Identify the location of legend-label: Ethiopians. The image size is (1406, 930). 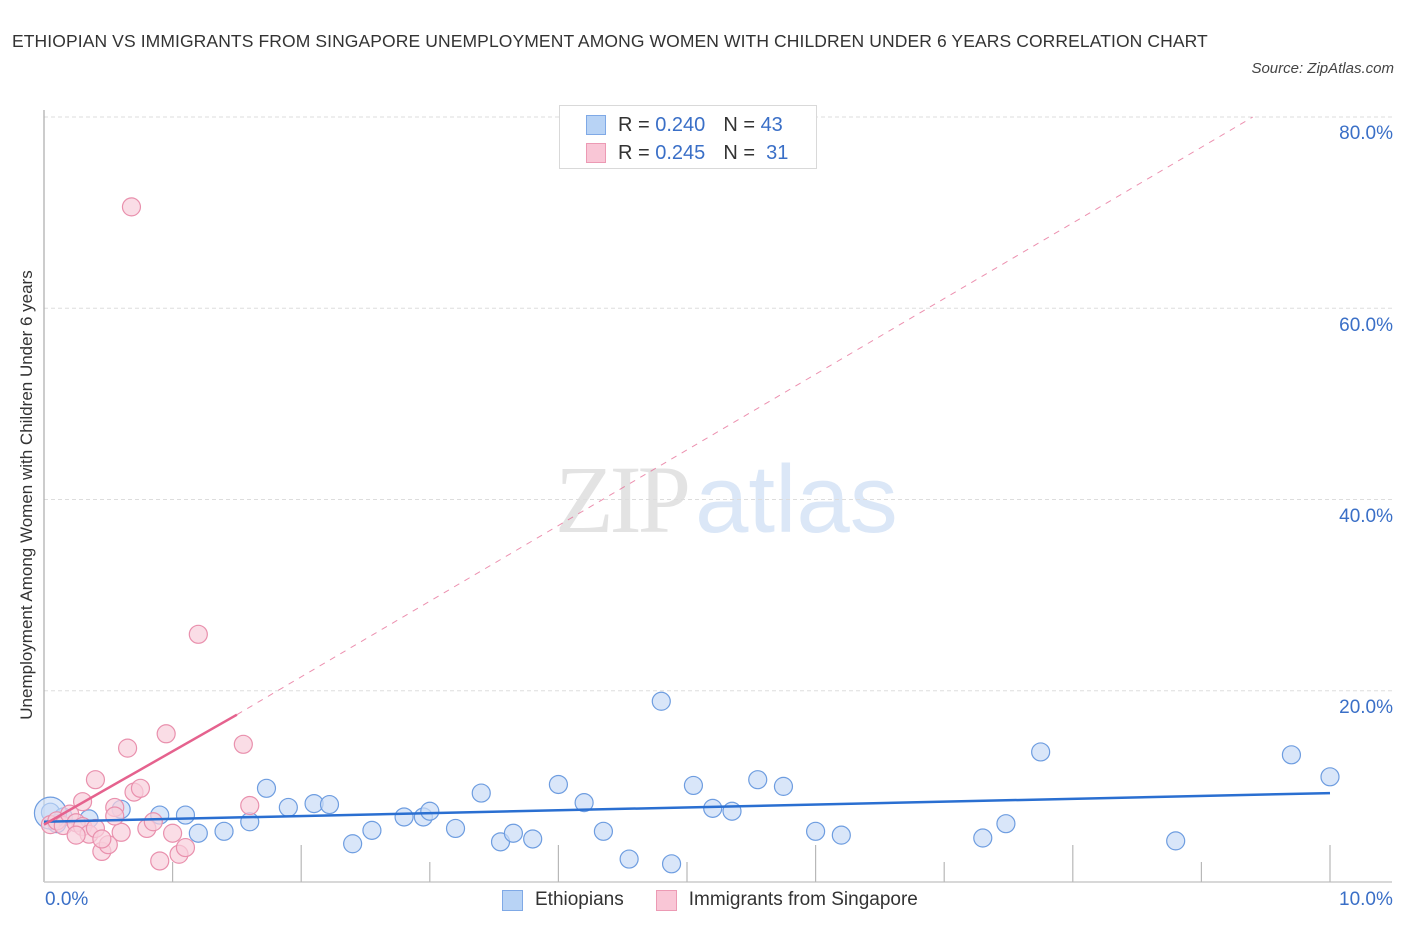
(579, 899).